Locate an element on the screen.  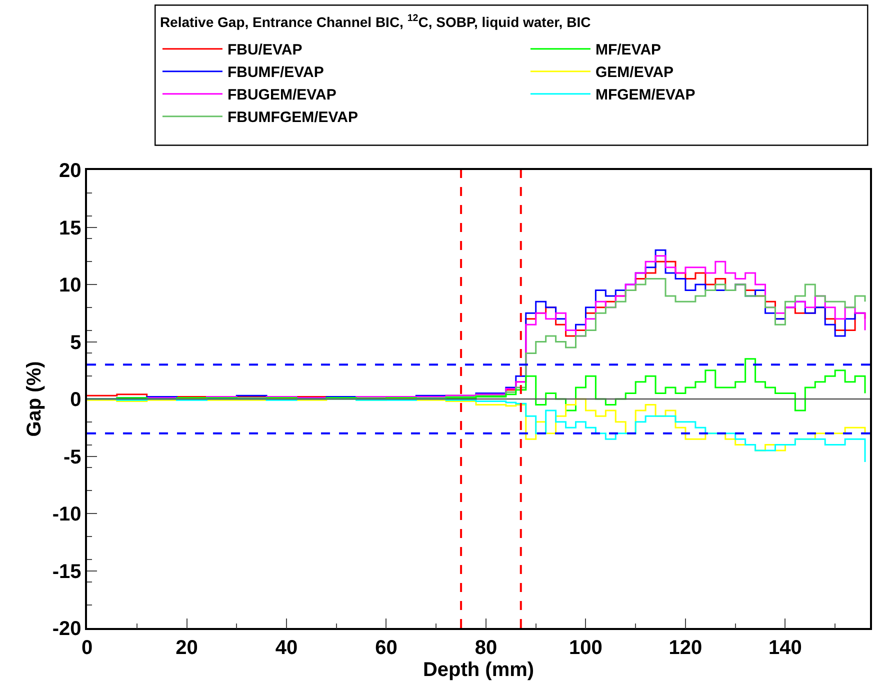
x-tick-label: 100 is located at coordinates (585, 647).